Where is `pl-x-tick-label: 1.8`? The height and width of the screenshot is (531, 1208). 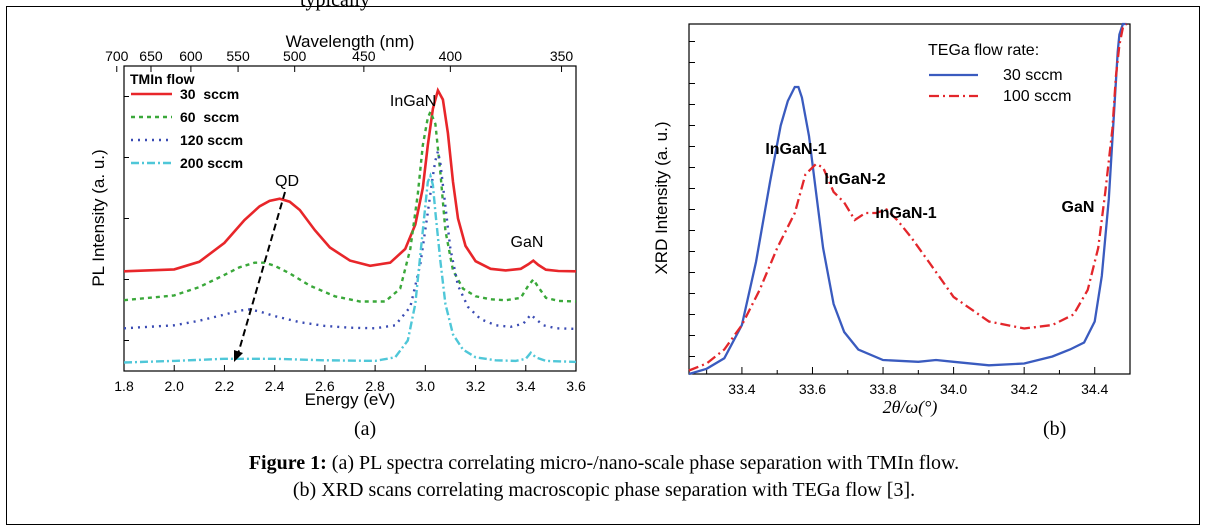
pl-x-tick-label: 1.8 is located at coordinates (124, 386).